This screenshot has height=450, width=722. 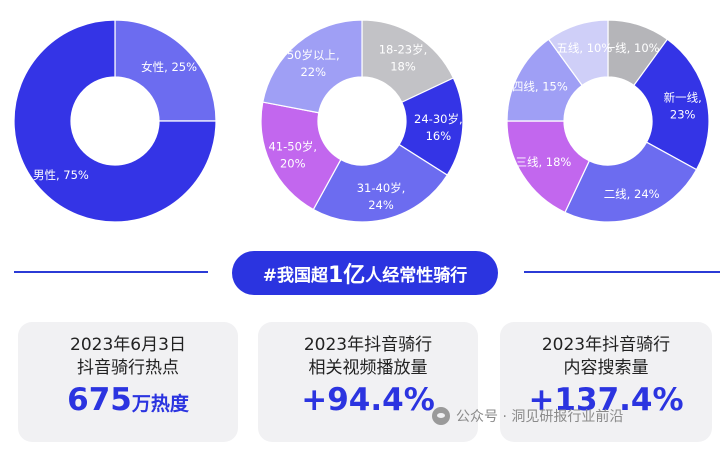 I want to click on city-tier-slice-label-1: 新一线, 23%, so click(x=683, y=105).